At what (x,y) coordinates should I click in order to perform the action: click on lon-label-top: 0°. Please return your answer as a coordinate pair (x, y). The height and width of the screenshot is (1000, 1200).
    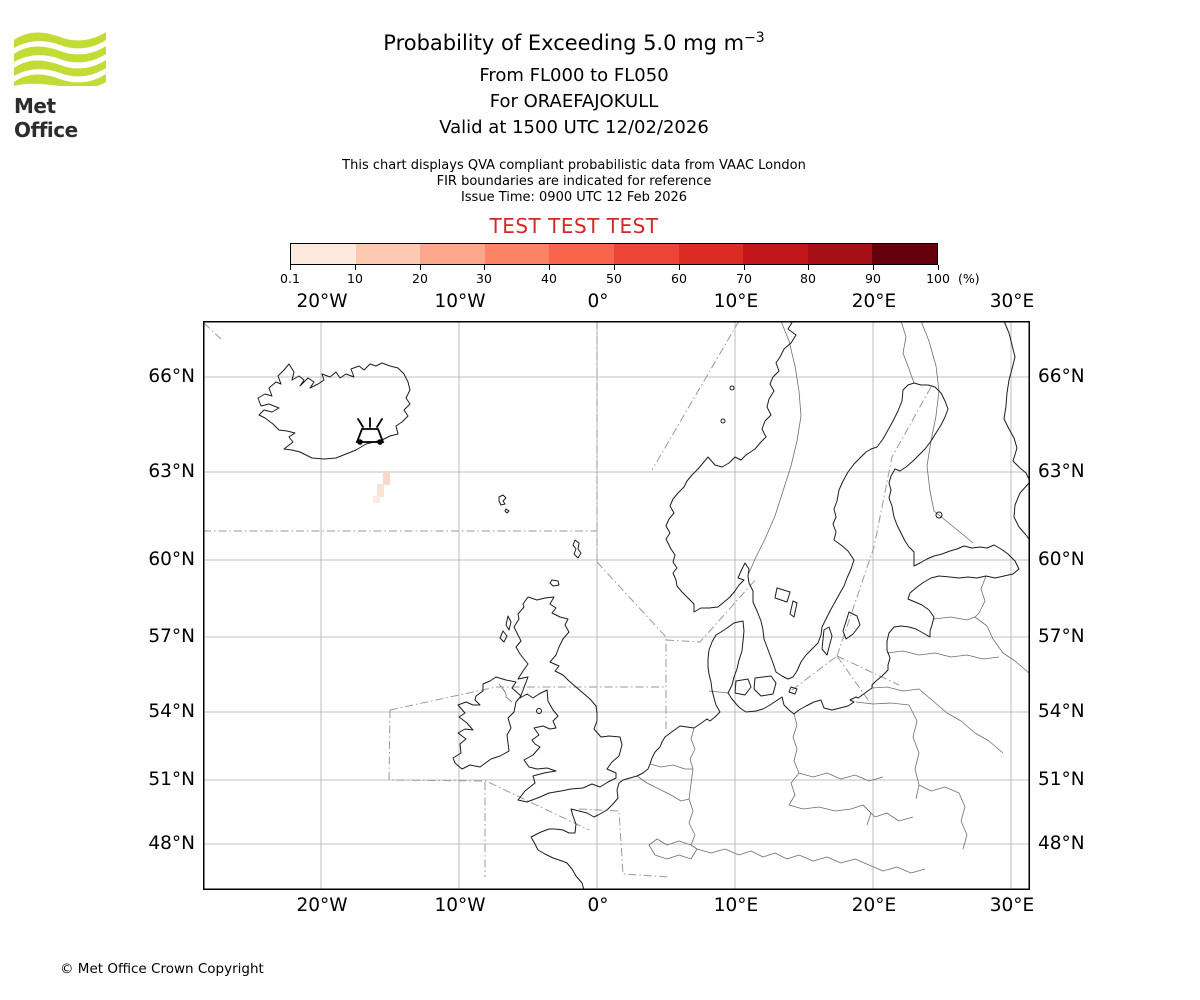
    Looking at the image, I should click on (598, 301).